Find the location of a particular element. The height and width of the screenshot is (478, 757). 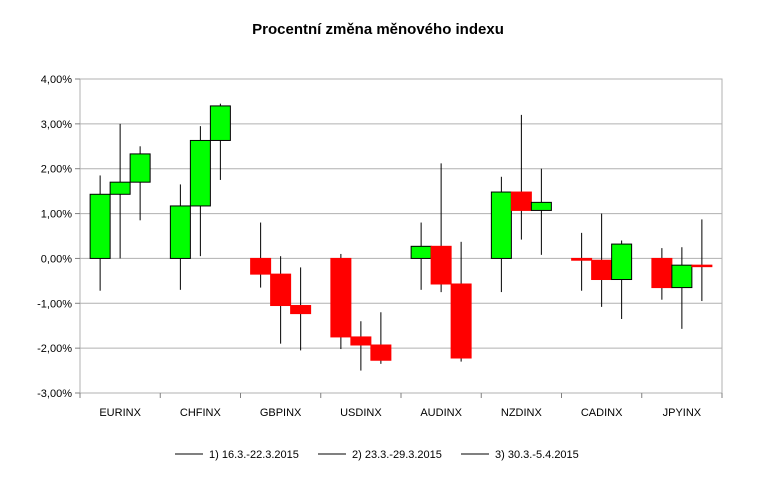

legend-item: 1) 16.3.-22.3.2015 is located at coordinates (237, 455).